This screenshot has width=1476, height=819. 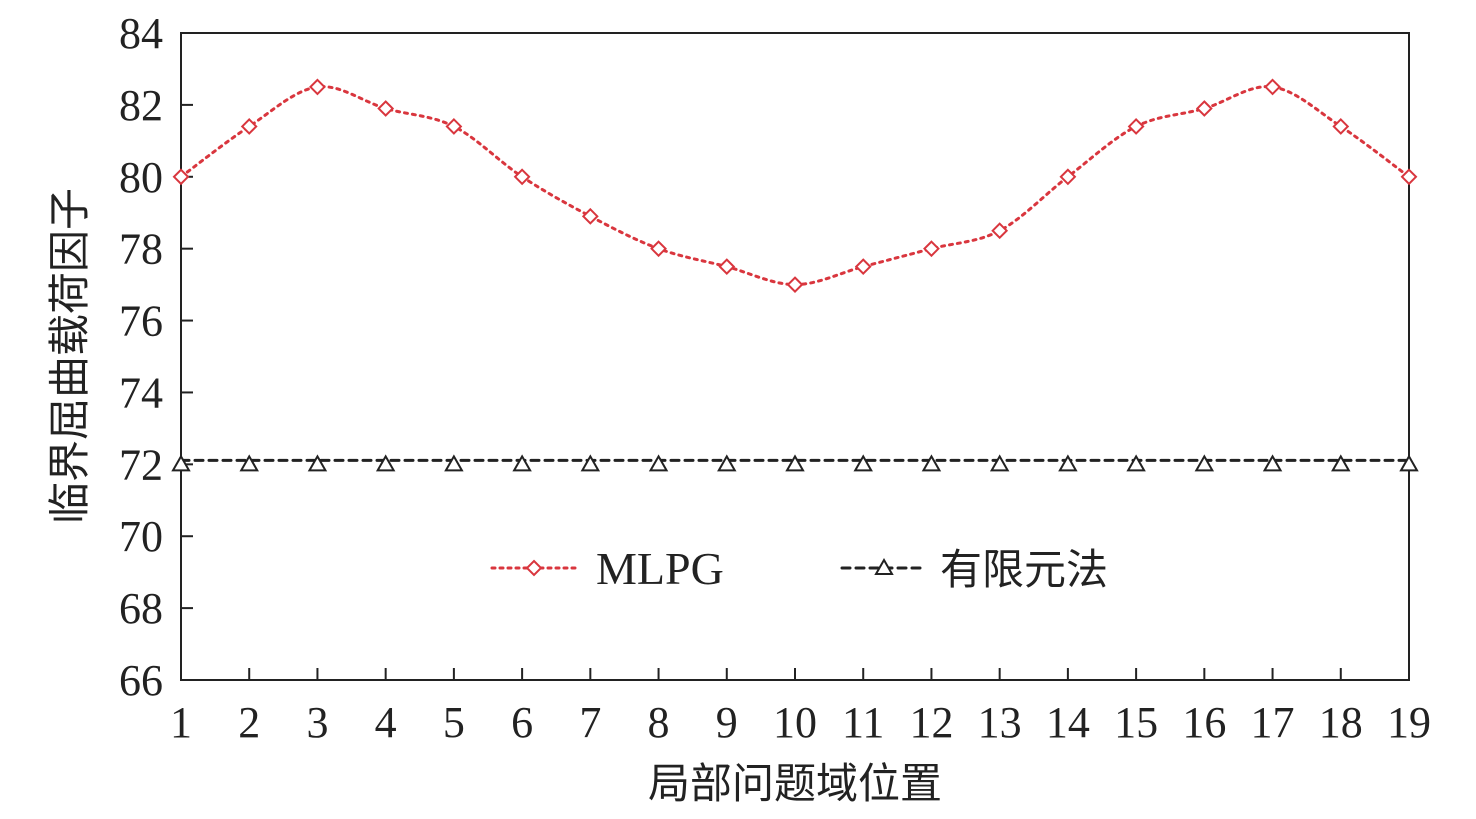 I want to click on x-tick-label: 1, so click(x=181, y=722).